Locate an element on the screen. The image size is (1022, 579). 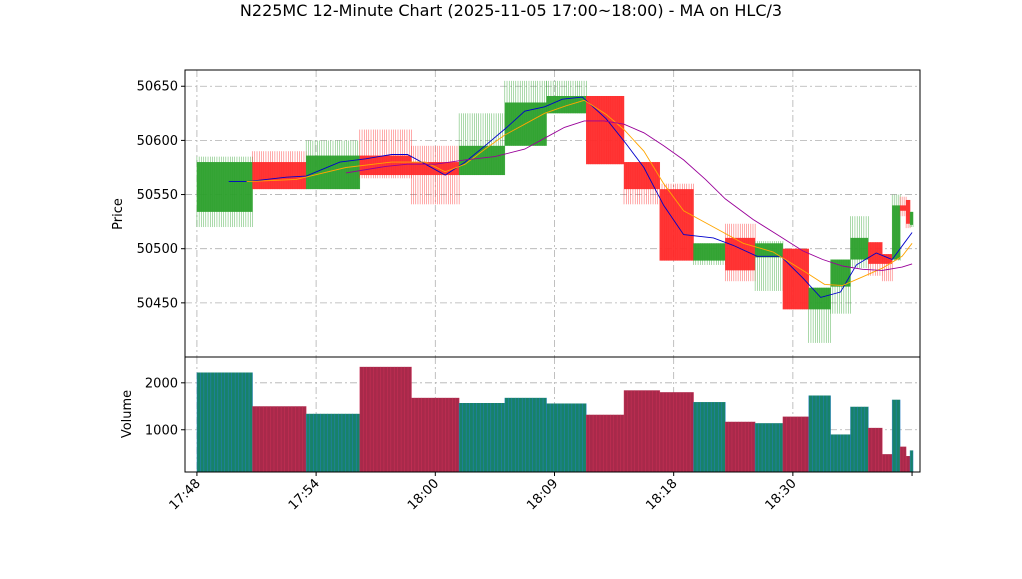
price-axis-label: Price is located at coordinates (118, 214).